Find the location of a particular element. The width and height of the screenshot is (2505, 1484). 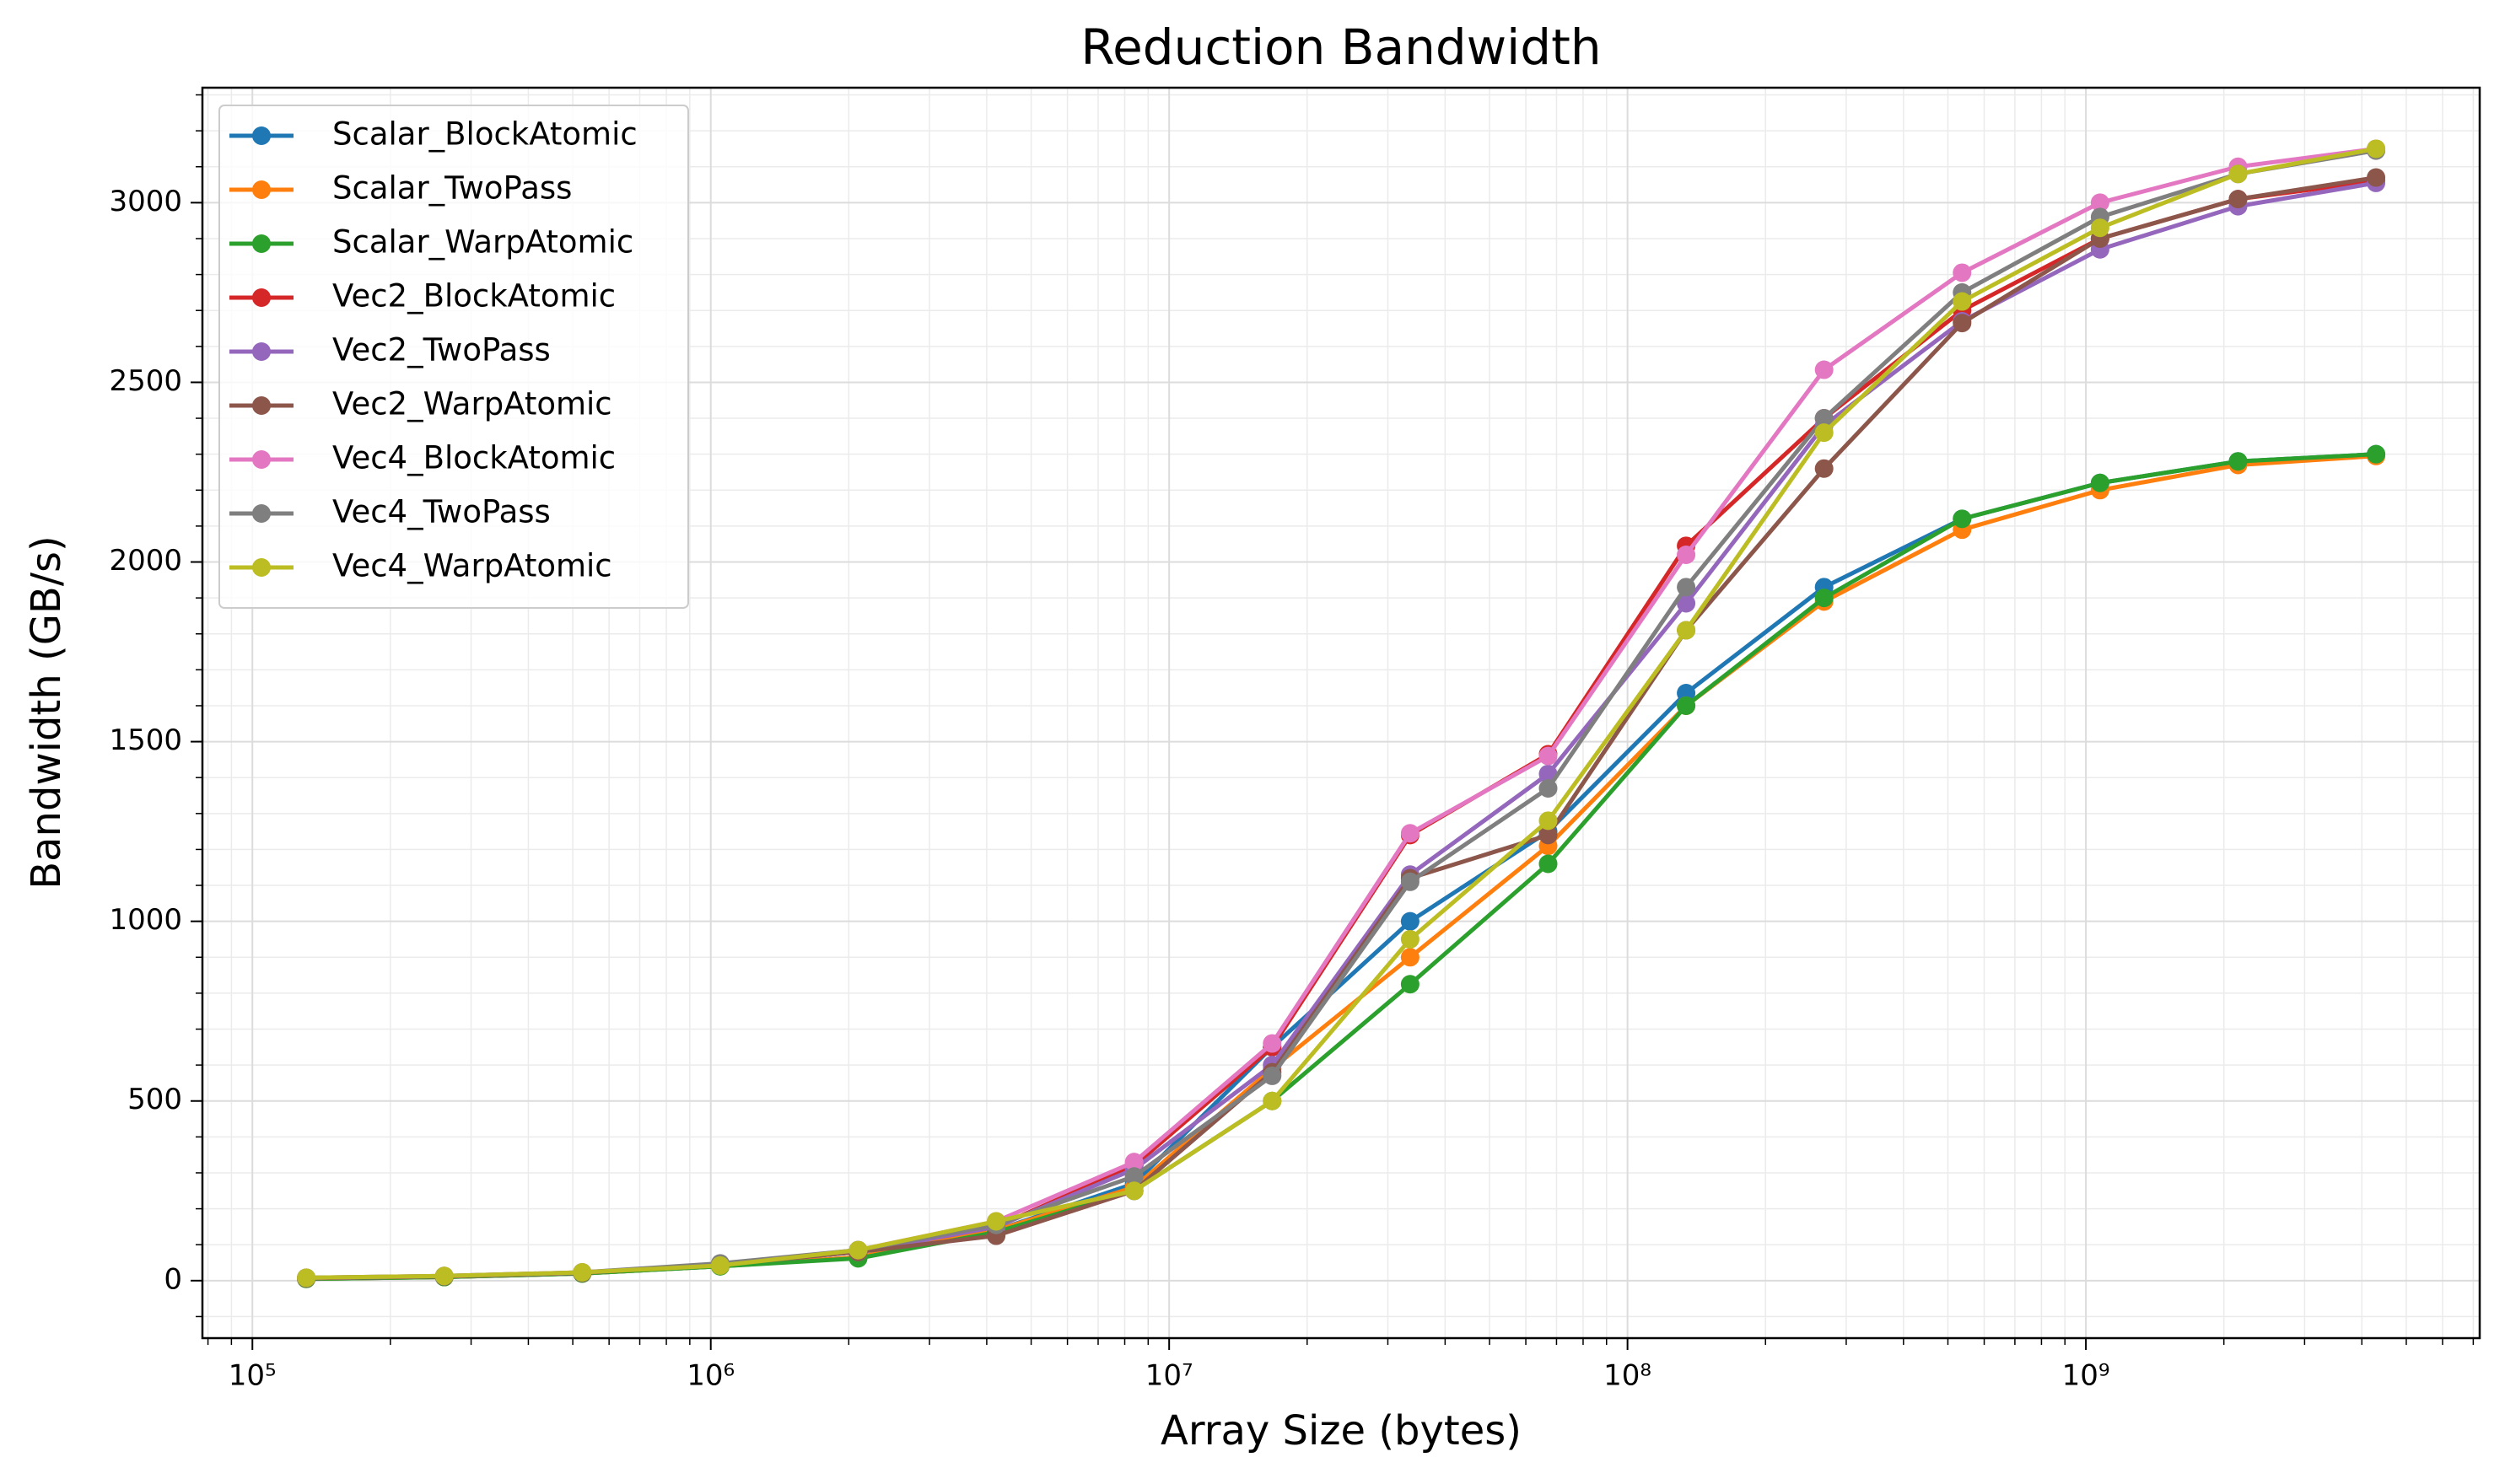

y-tick-label: 1500 is located at coordinates (145, 740).